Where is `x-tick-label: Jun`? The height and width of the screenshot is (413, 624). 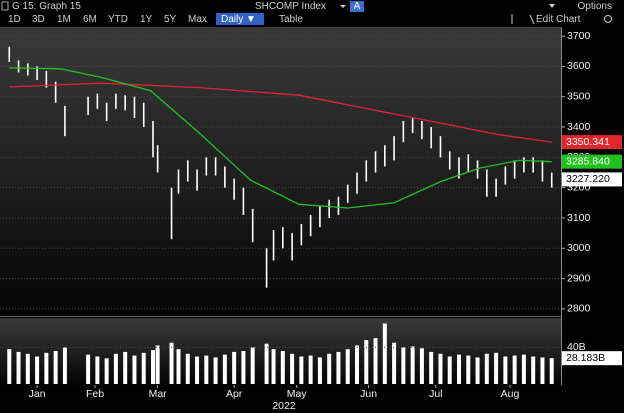
x-tick-label: Jun is located at coordinates (368, 394).